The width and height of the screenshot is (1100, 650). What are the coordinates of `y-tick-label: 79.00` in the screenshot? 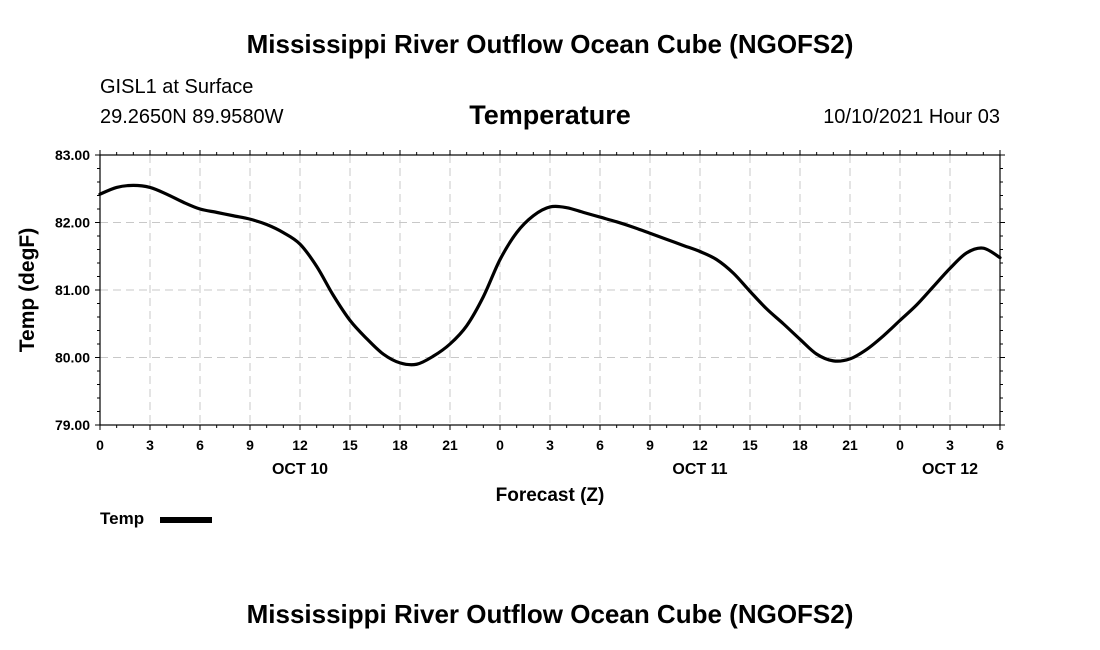 It's located at (72, 425).